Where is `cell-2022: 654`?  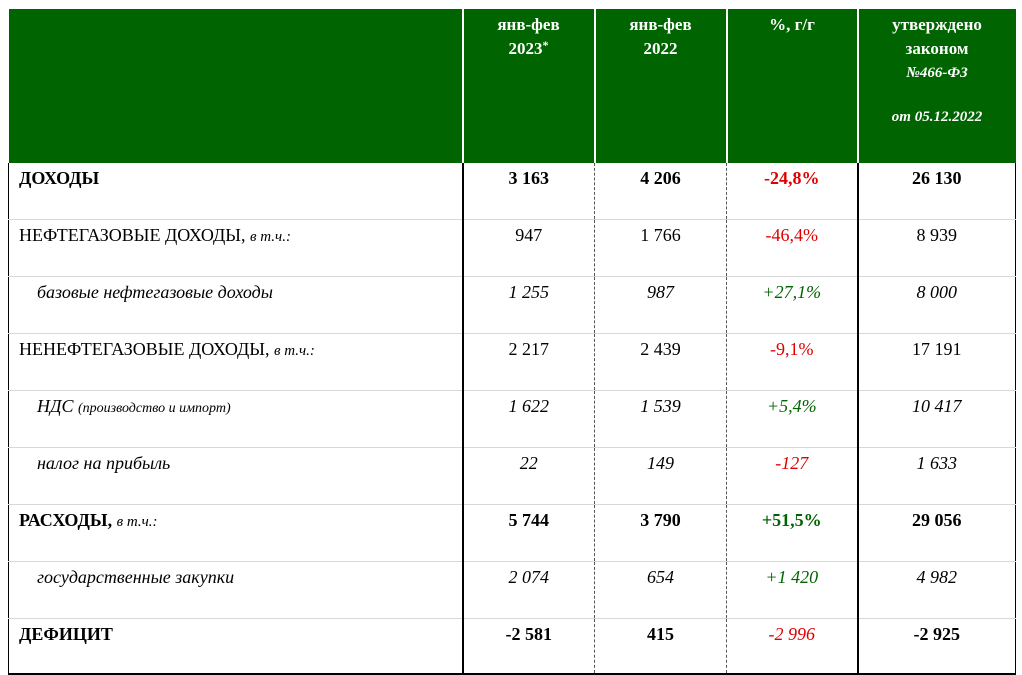
cell-2022: 654 is located at coordinates (660, 590).